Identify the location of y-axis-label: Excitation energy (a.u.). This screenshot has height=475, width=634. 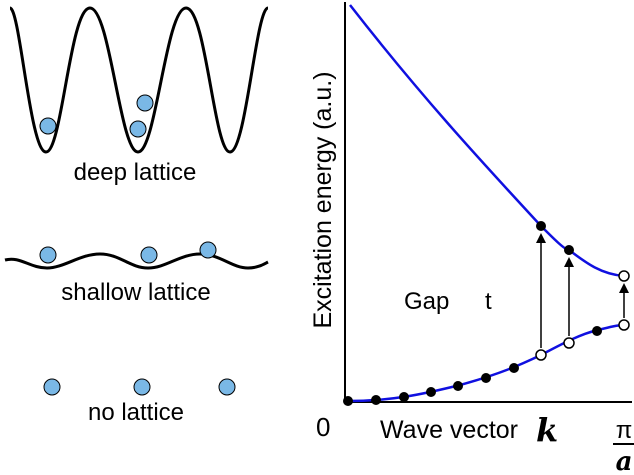
(323, 199).